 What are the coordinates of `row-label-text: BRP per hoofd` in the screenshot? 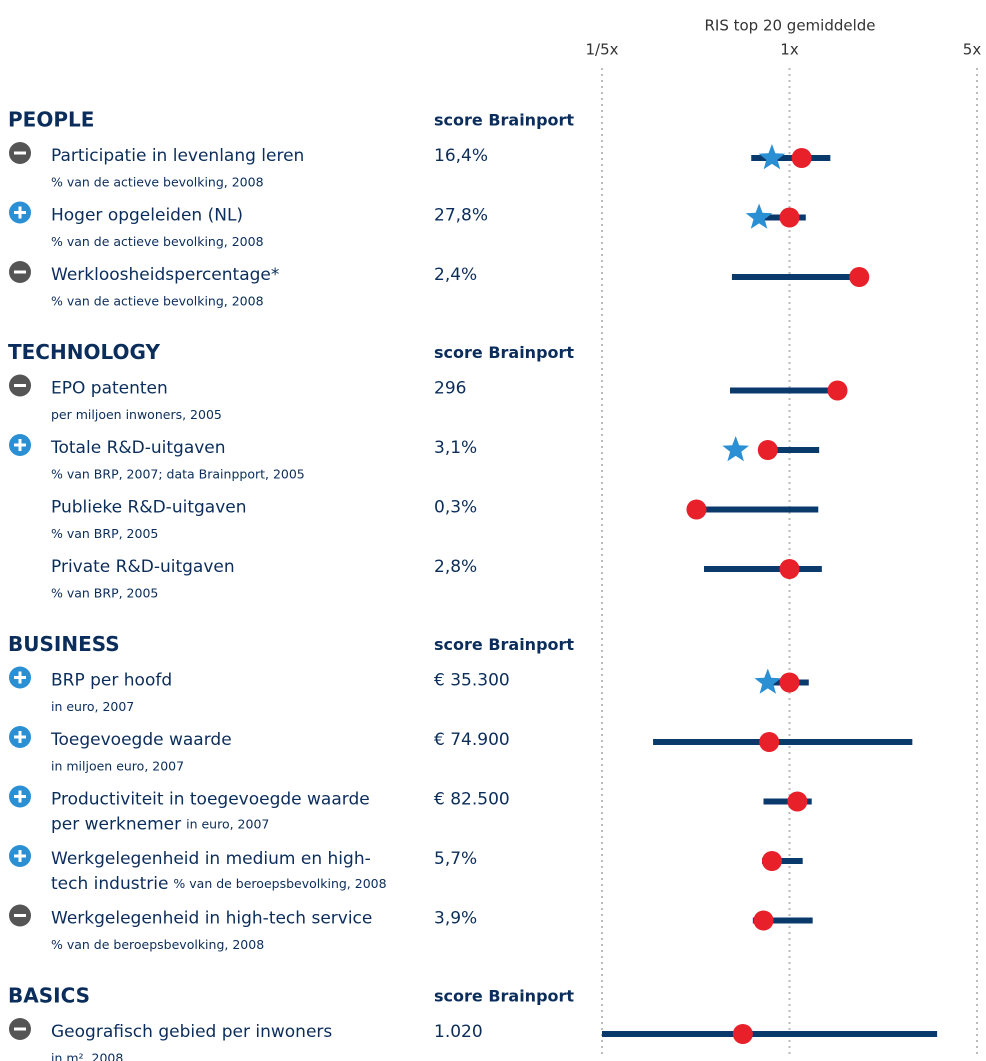 It's located at (111, 681).